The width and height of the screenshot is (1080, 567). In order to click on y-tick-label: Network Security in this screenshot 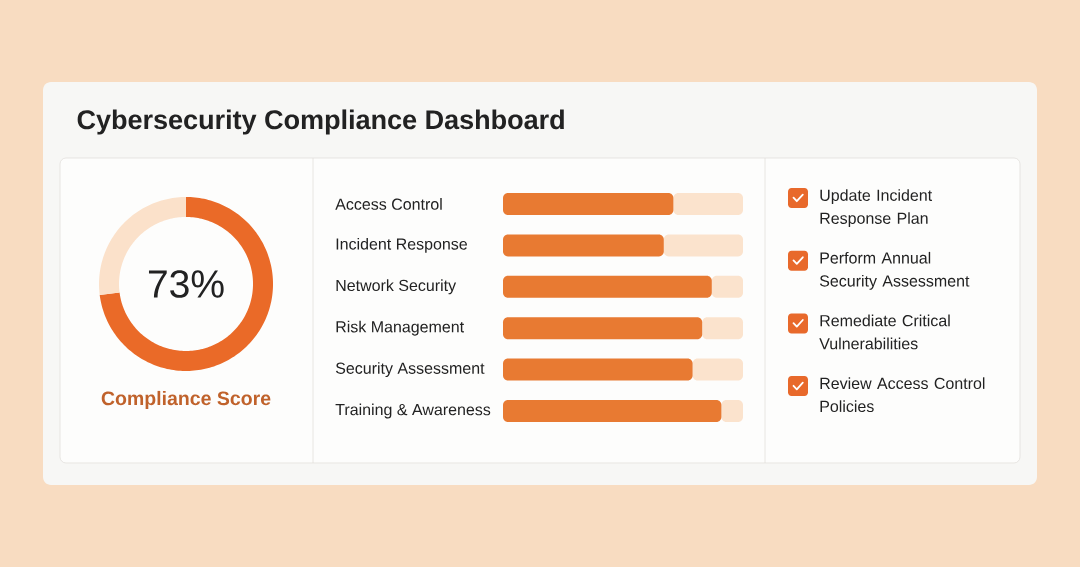, I will do `click(396, 287)`.